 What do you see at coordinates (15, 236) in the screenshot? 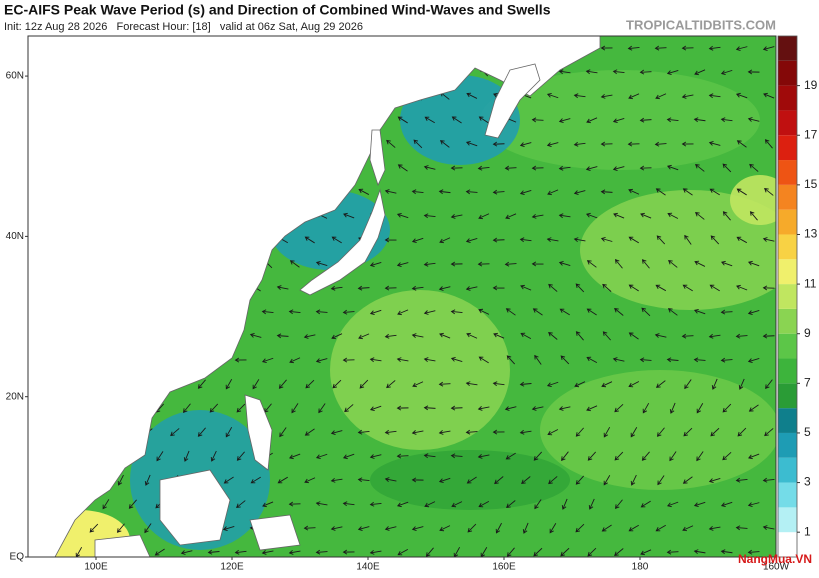
I see `lat-label: 40N` at bounding box center [15, 236].